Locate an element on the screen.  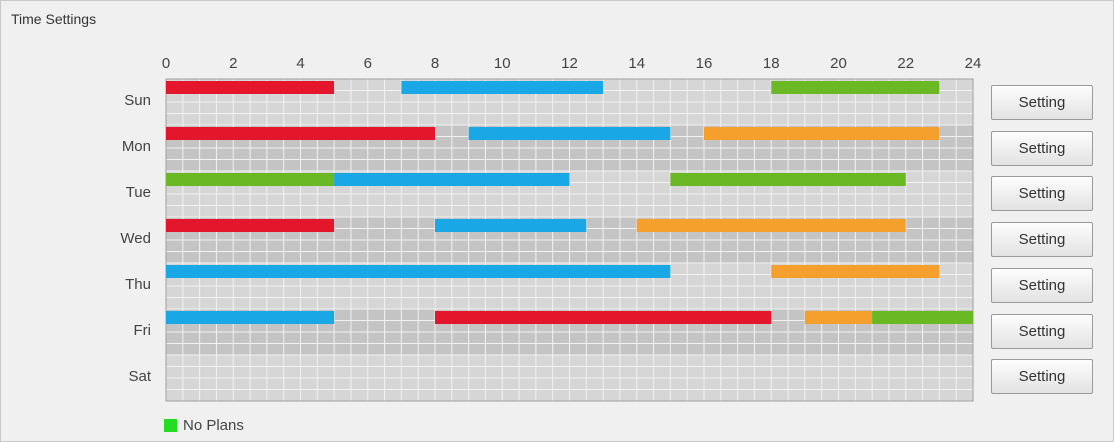
panel-title: Time Settings is located at coordinates (54, 19).